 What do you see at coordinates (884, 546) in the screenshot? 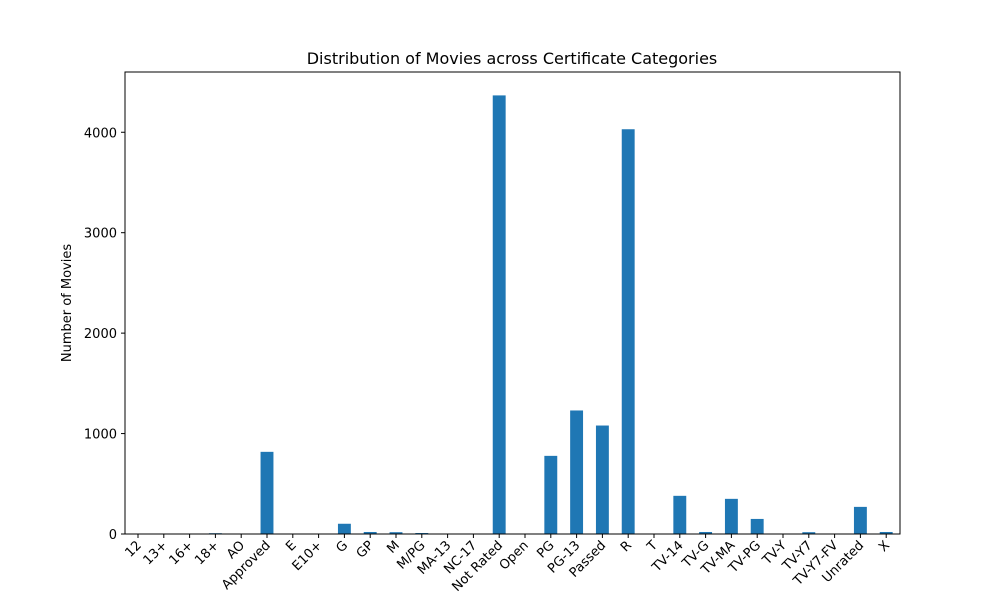
I see `x-tick-label: X` at bounding box center [884, 546].